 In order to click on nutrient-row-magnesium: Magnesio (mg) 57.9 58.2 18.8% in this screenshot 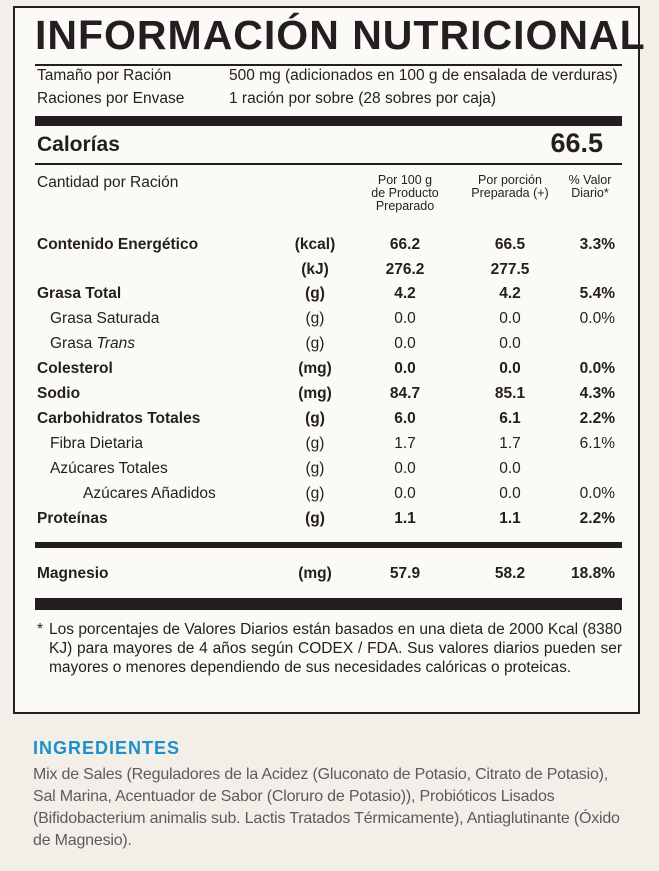, I will do `click(326, 573)`.